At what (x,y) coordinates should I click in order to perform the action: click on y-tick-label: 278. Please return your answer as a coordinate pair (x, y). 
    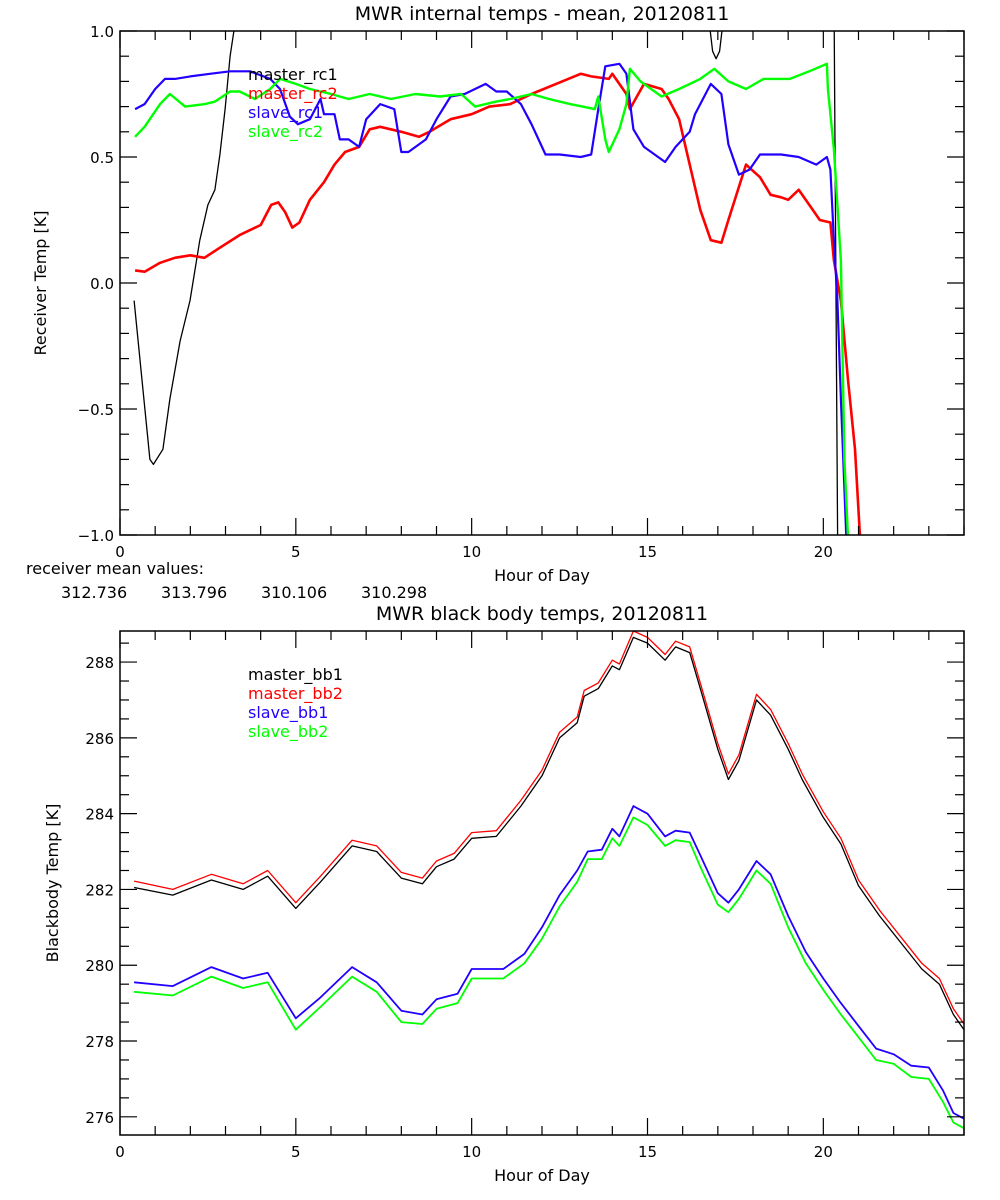
    Looking at the image, I should click on (99, 1042).